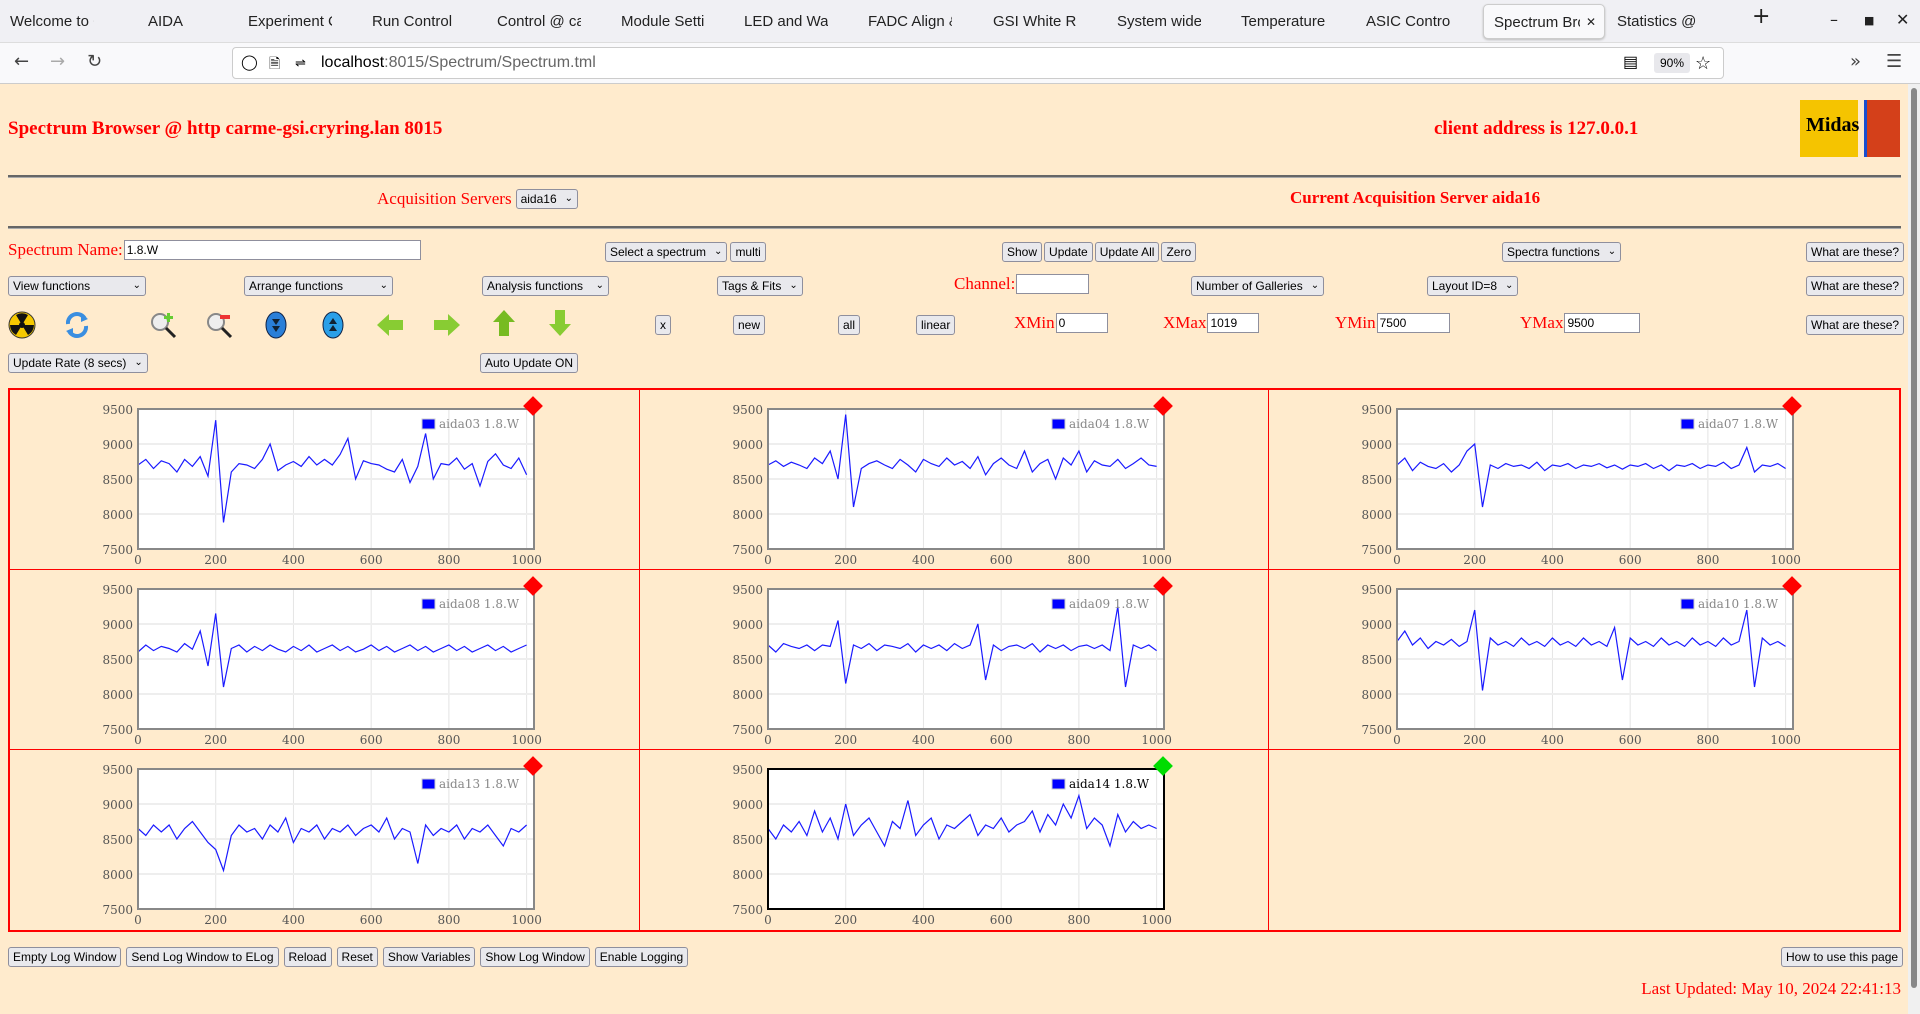 The height and width of the screenshot is (1014, 1920). What do you see at coordinates (1415, 21) in the screenshot?
I see `browser-tab: ASIC Control @` at bounding box center [1415, 21].